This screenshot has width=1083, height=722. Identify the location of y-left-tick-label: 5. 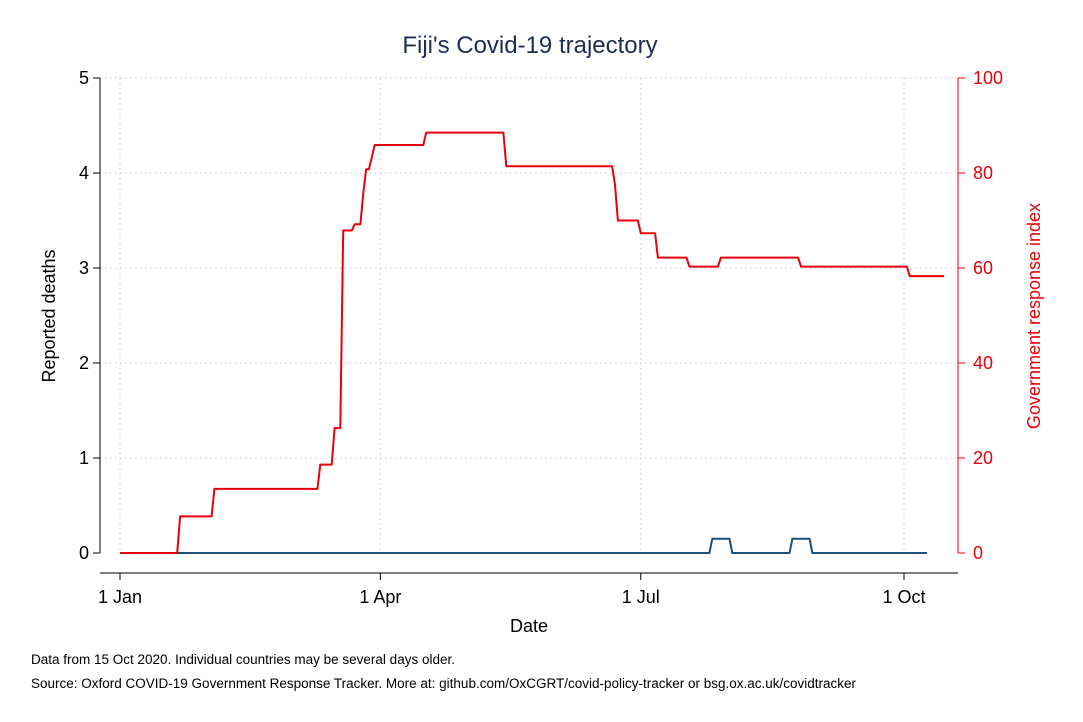
(84, 78).